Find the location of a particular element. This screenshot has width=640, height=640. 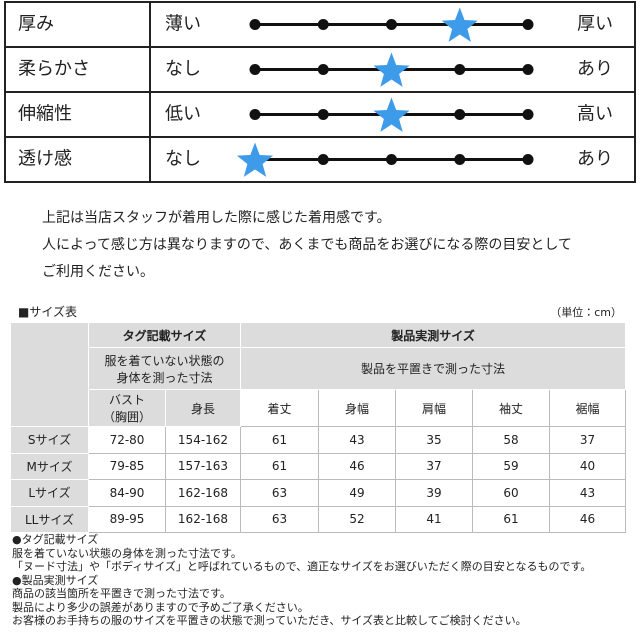

cell: 157-163 is located at coordinates (203, 466).